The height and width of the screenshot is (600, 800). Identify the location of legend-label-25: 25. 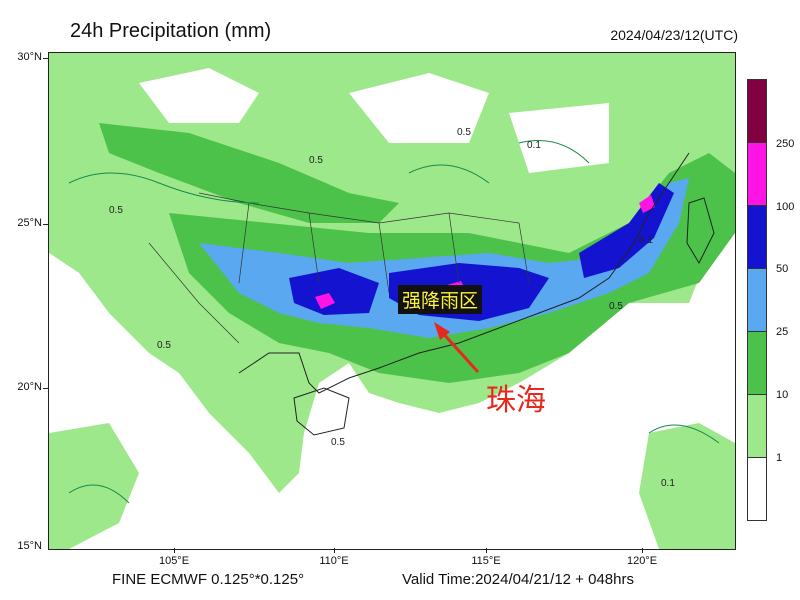
(782, 332).